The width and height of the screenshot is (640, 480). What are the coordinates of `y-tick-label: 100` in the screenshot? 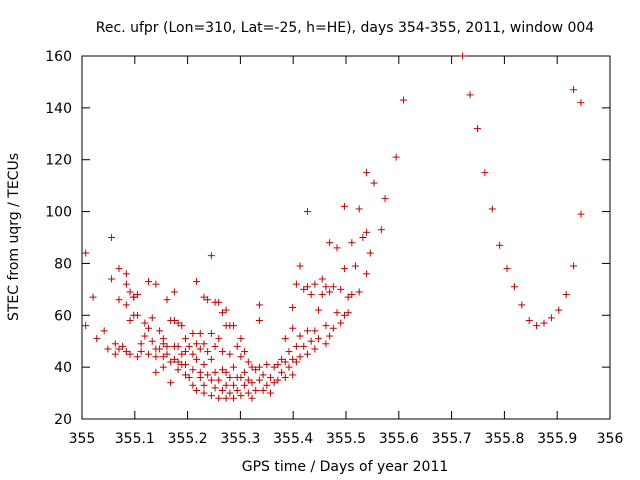 It's located at (58, 213).